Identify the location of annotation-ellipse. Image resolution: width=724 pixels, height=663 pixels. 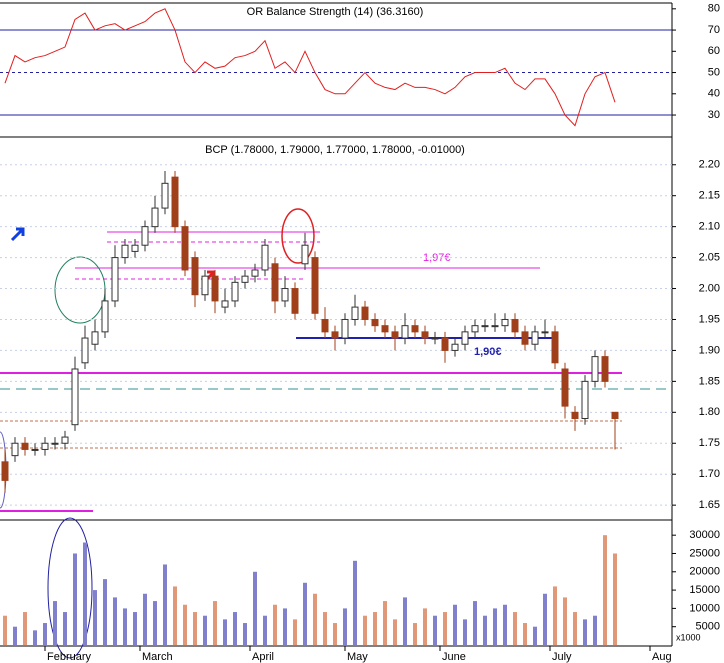
(298, 236).